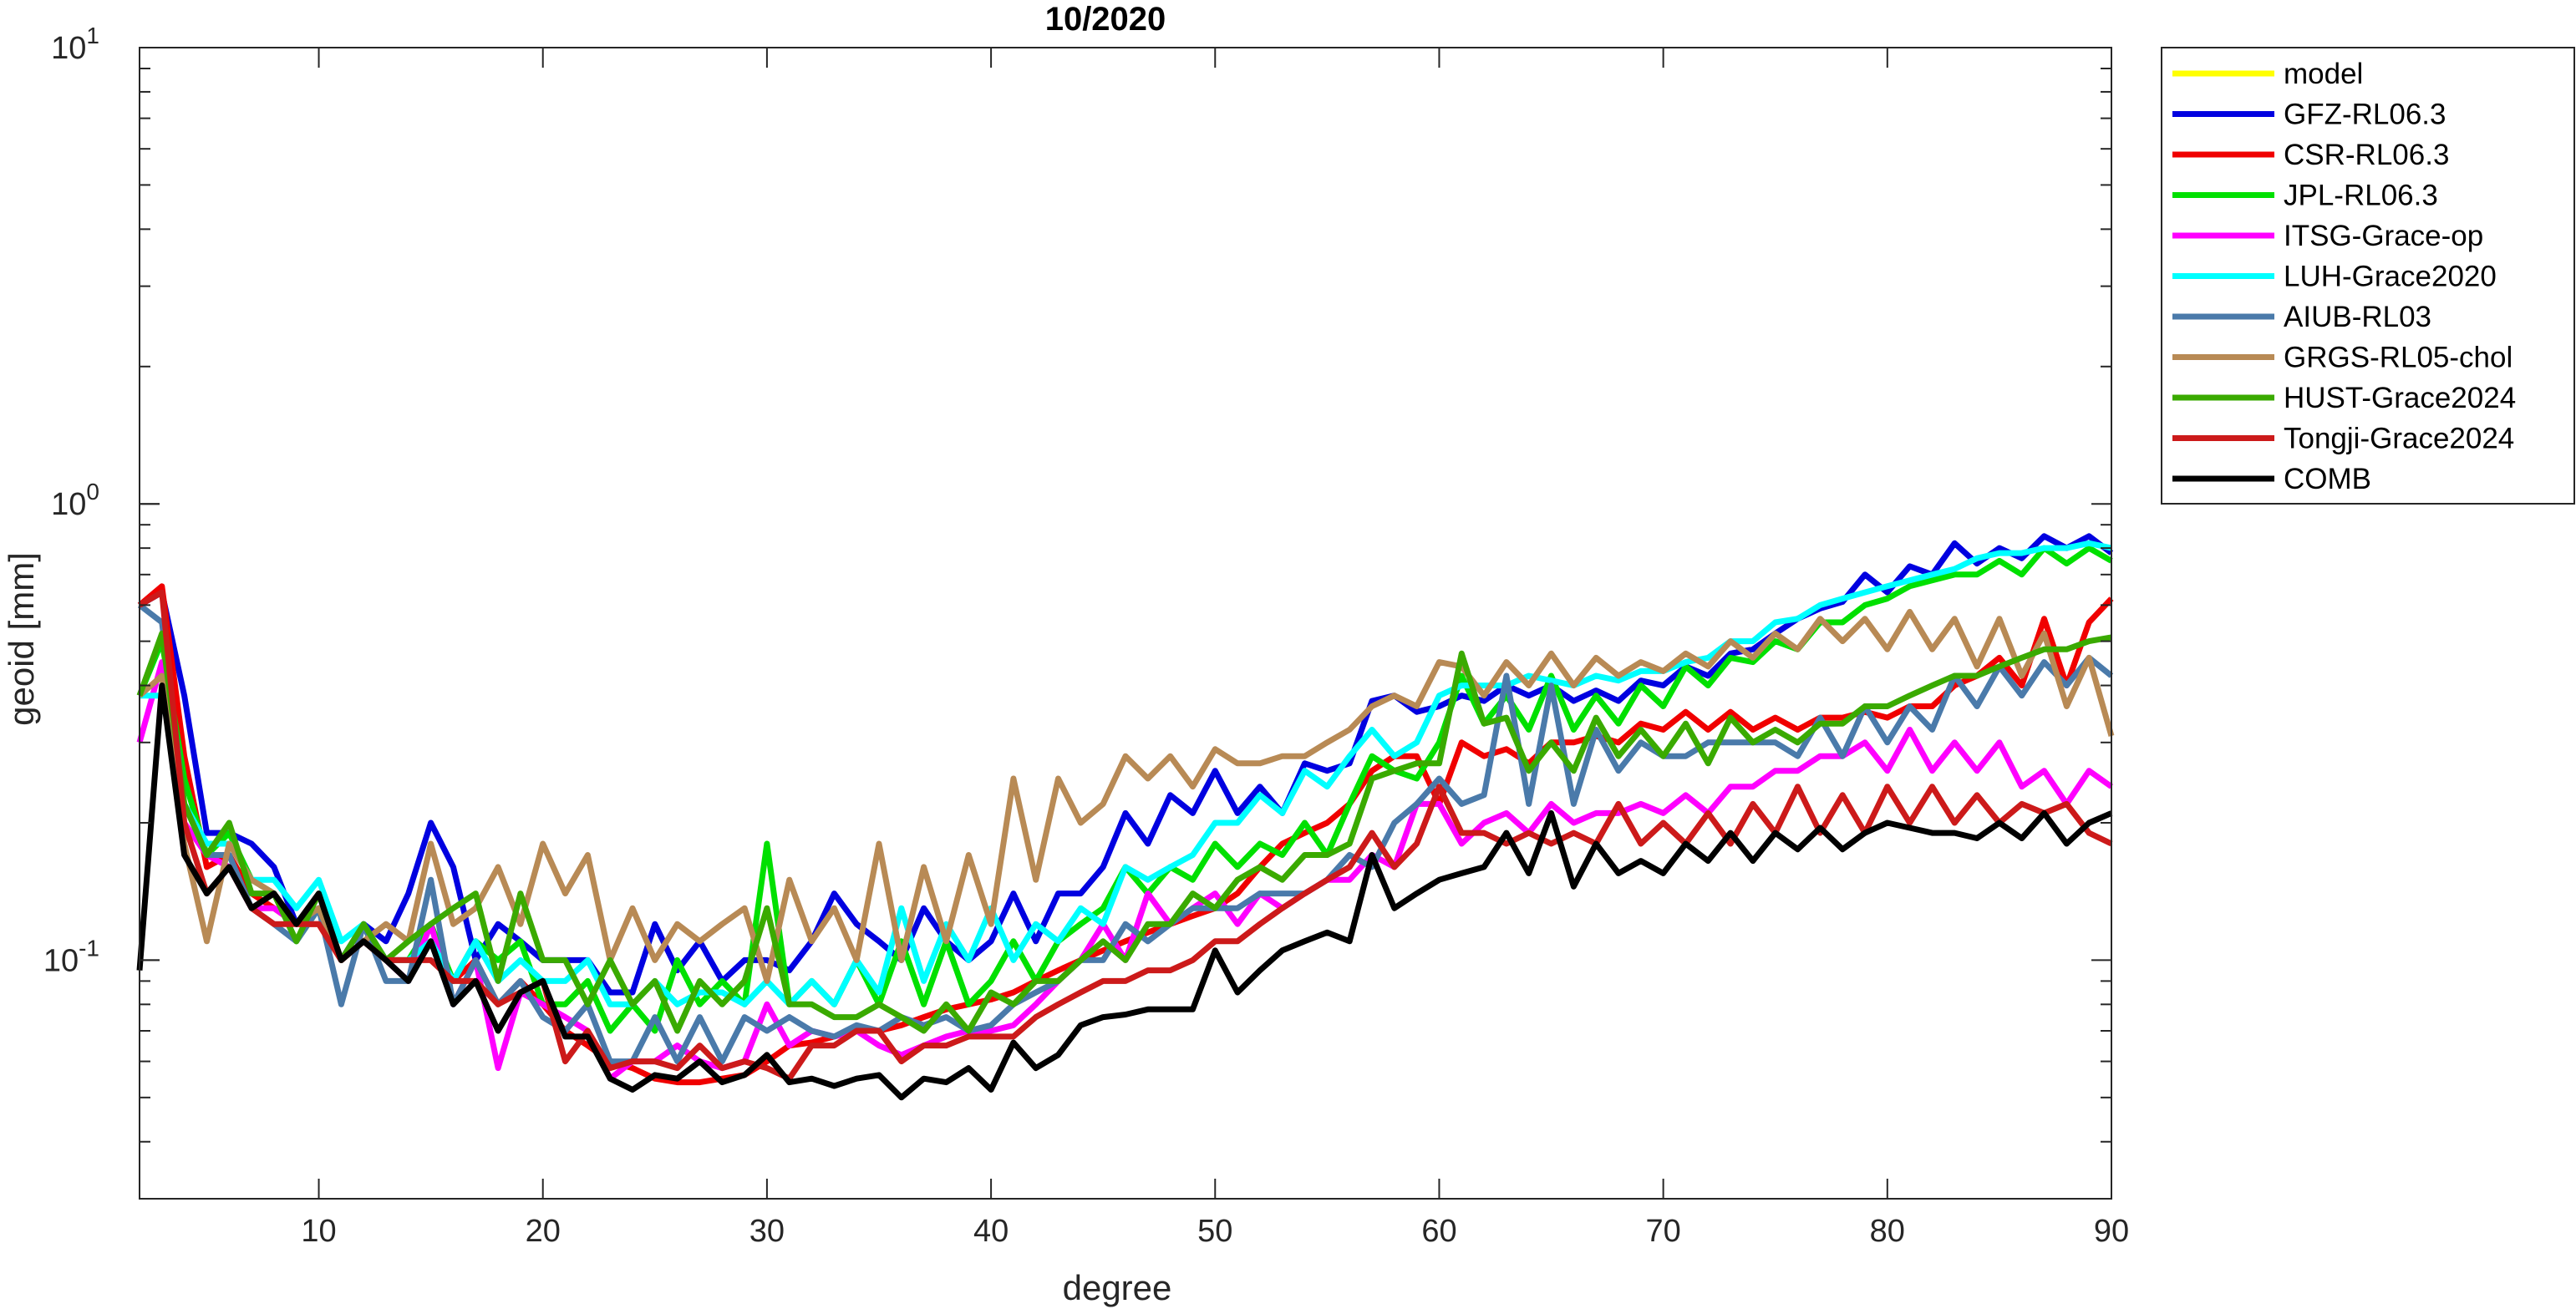  What do you see at coordinates (543, 1231) in the screenshot?
I see `x-tick-label-1: 20` at bounding box center [543, 1231].